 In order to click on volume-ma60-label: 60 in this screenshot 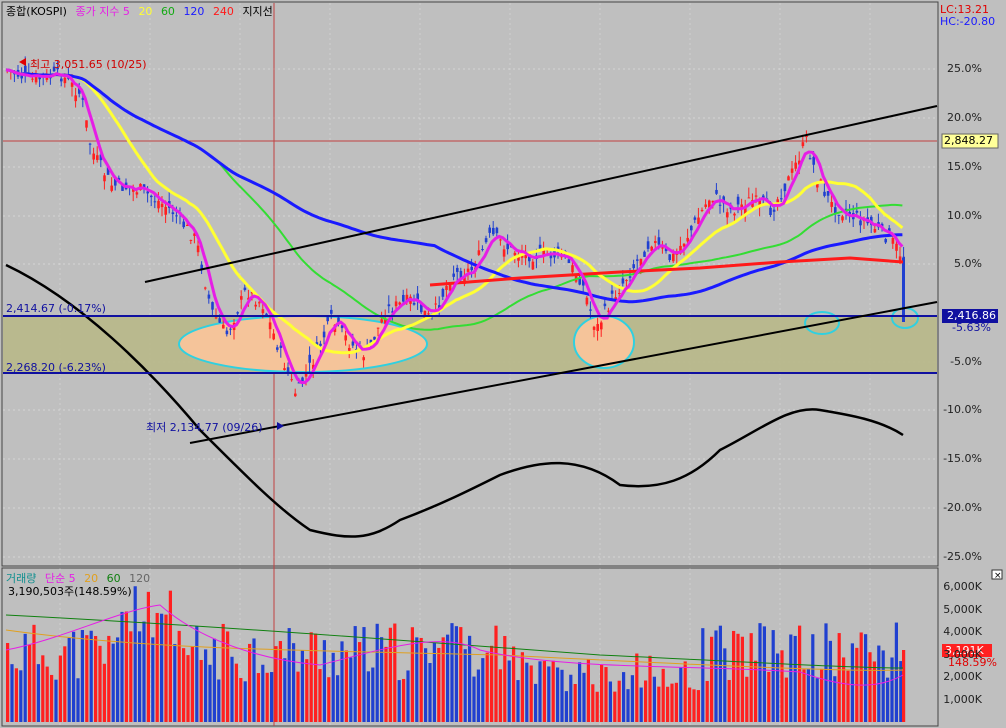, I will do `click(113, 578)`.